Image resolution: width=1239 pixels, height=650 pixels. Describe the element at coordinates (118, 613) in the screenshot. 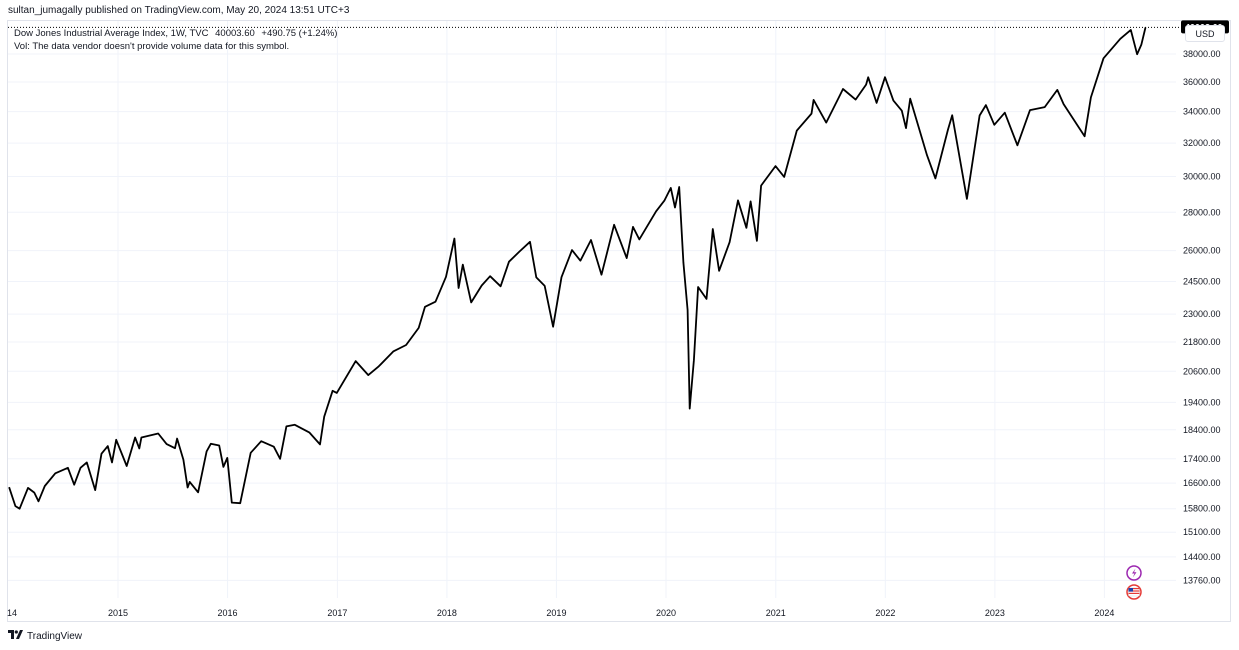

I see `x-tick-label: 2015` at that location.